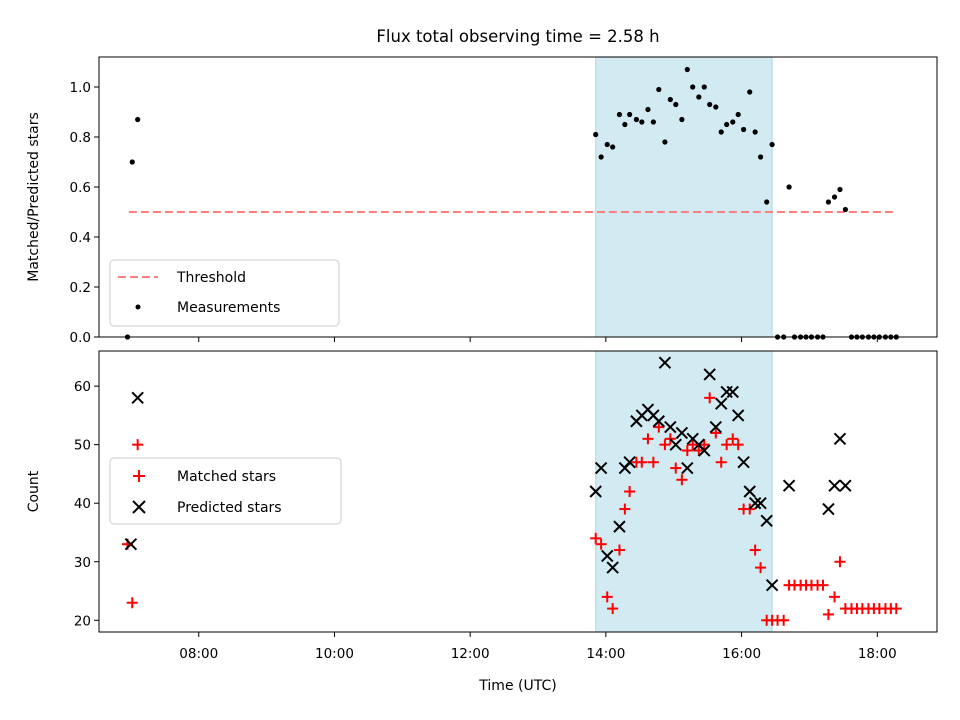 The height and width of the screenshot is (720, 960). What do you see at coordinates (877, 654) in the screenshot?
I see `x-tick-label: 18:00` at bounding box center [877, 654].